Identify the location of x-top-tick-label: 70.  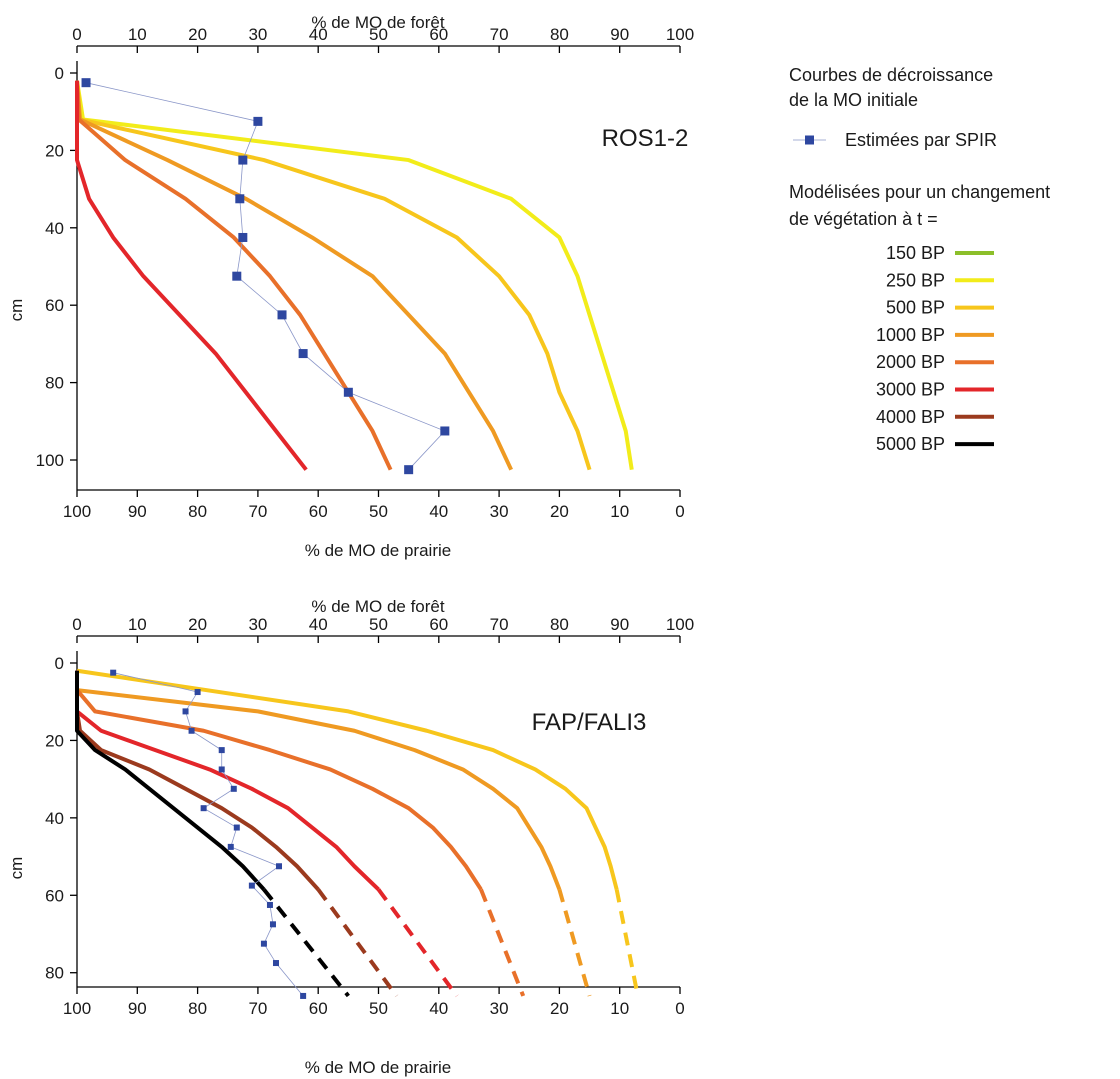
(499, 34).